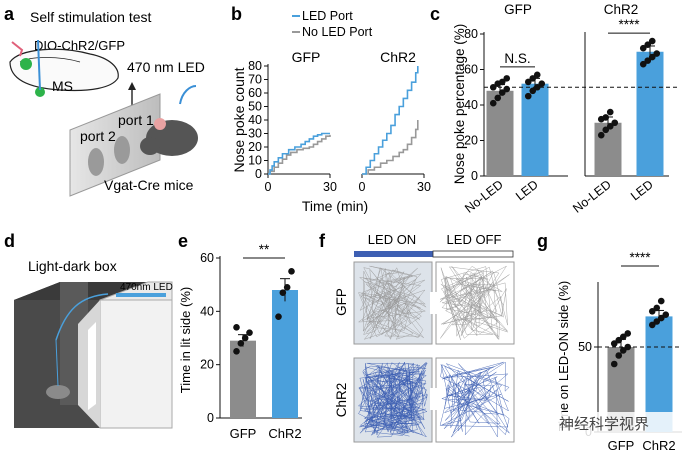 The width and height of the screenshot is (685, 454). Describe the element at coordinates (255, 161) in the screenshot. I see `panel-b-ytick-label: 10` at that location.